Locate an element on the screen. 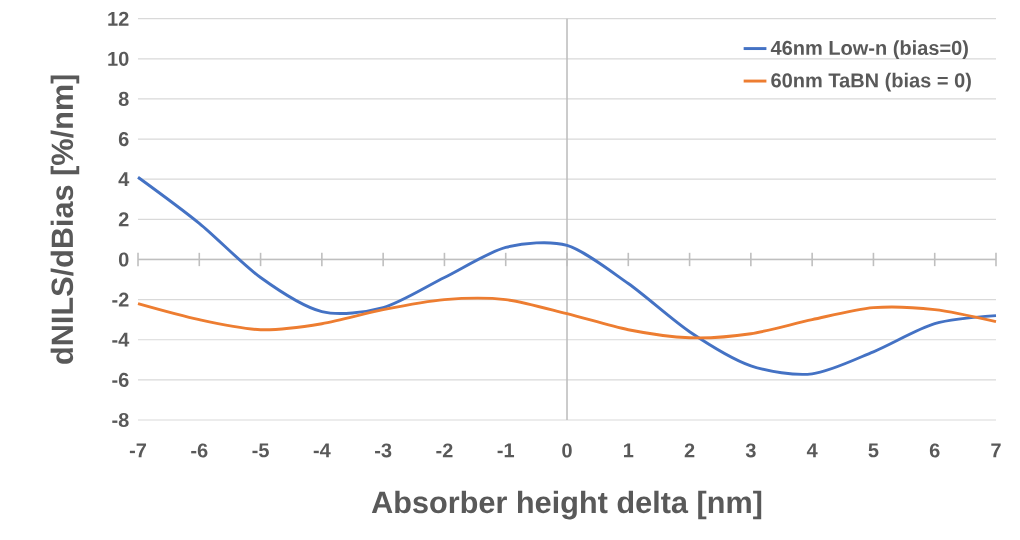 The width and height of the screenshot is (1020, 540). x-tick-label: 0 is located at coordinates (567, 450).